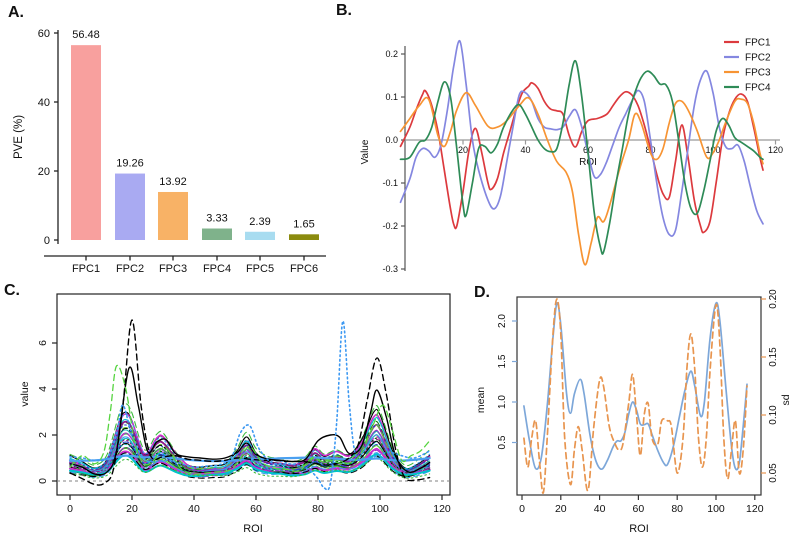 This screenshot has width=800, height=541. What do you see at coordinates (635, 386) in the screenshot?
I see `curve-mean` at bounding box center [635, 386].